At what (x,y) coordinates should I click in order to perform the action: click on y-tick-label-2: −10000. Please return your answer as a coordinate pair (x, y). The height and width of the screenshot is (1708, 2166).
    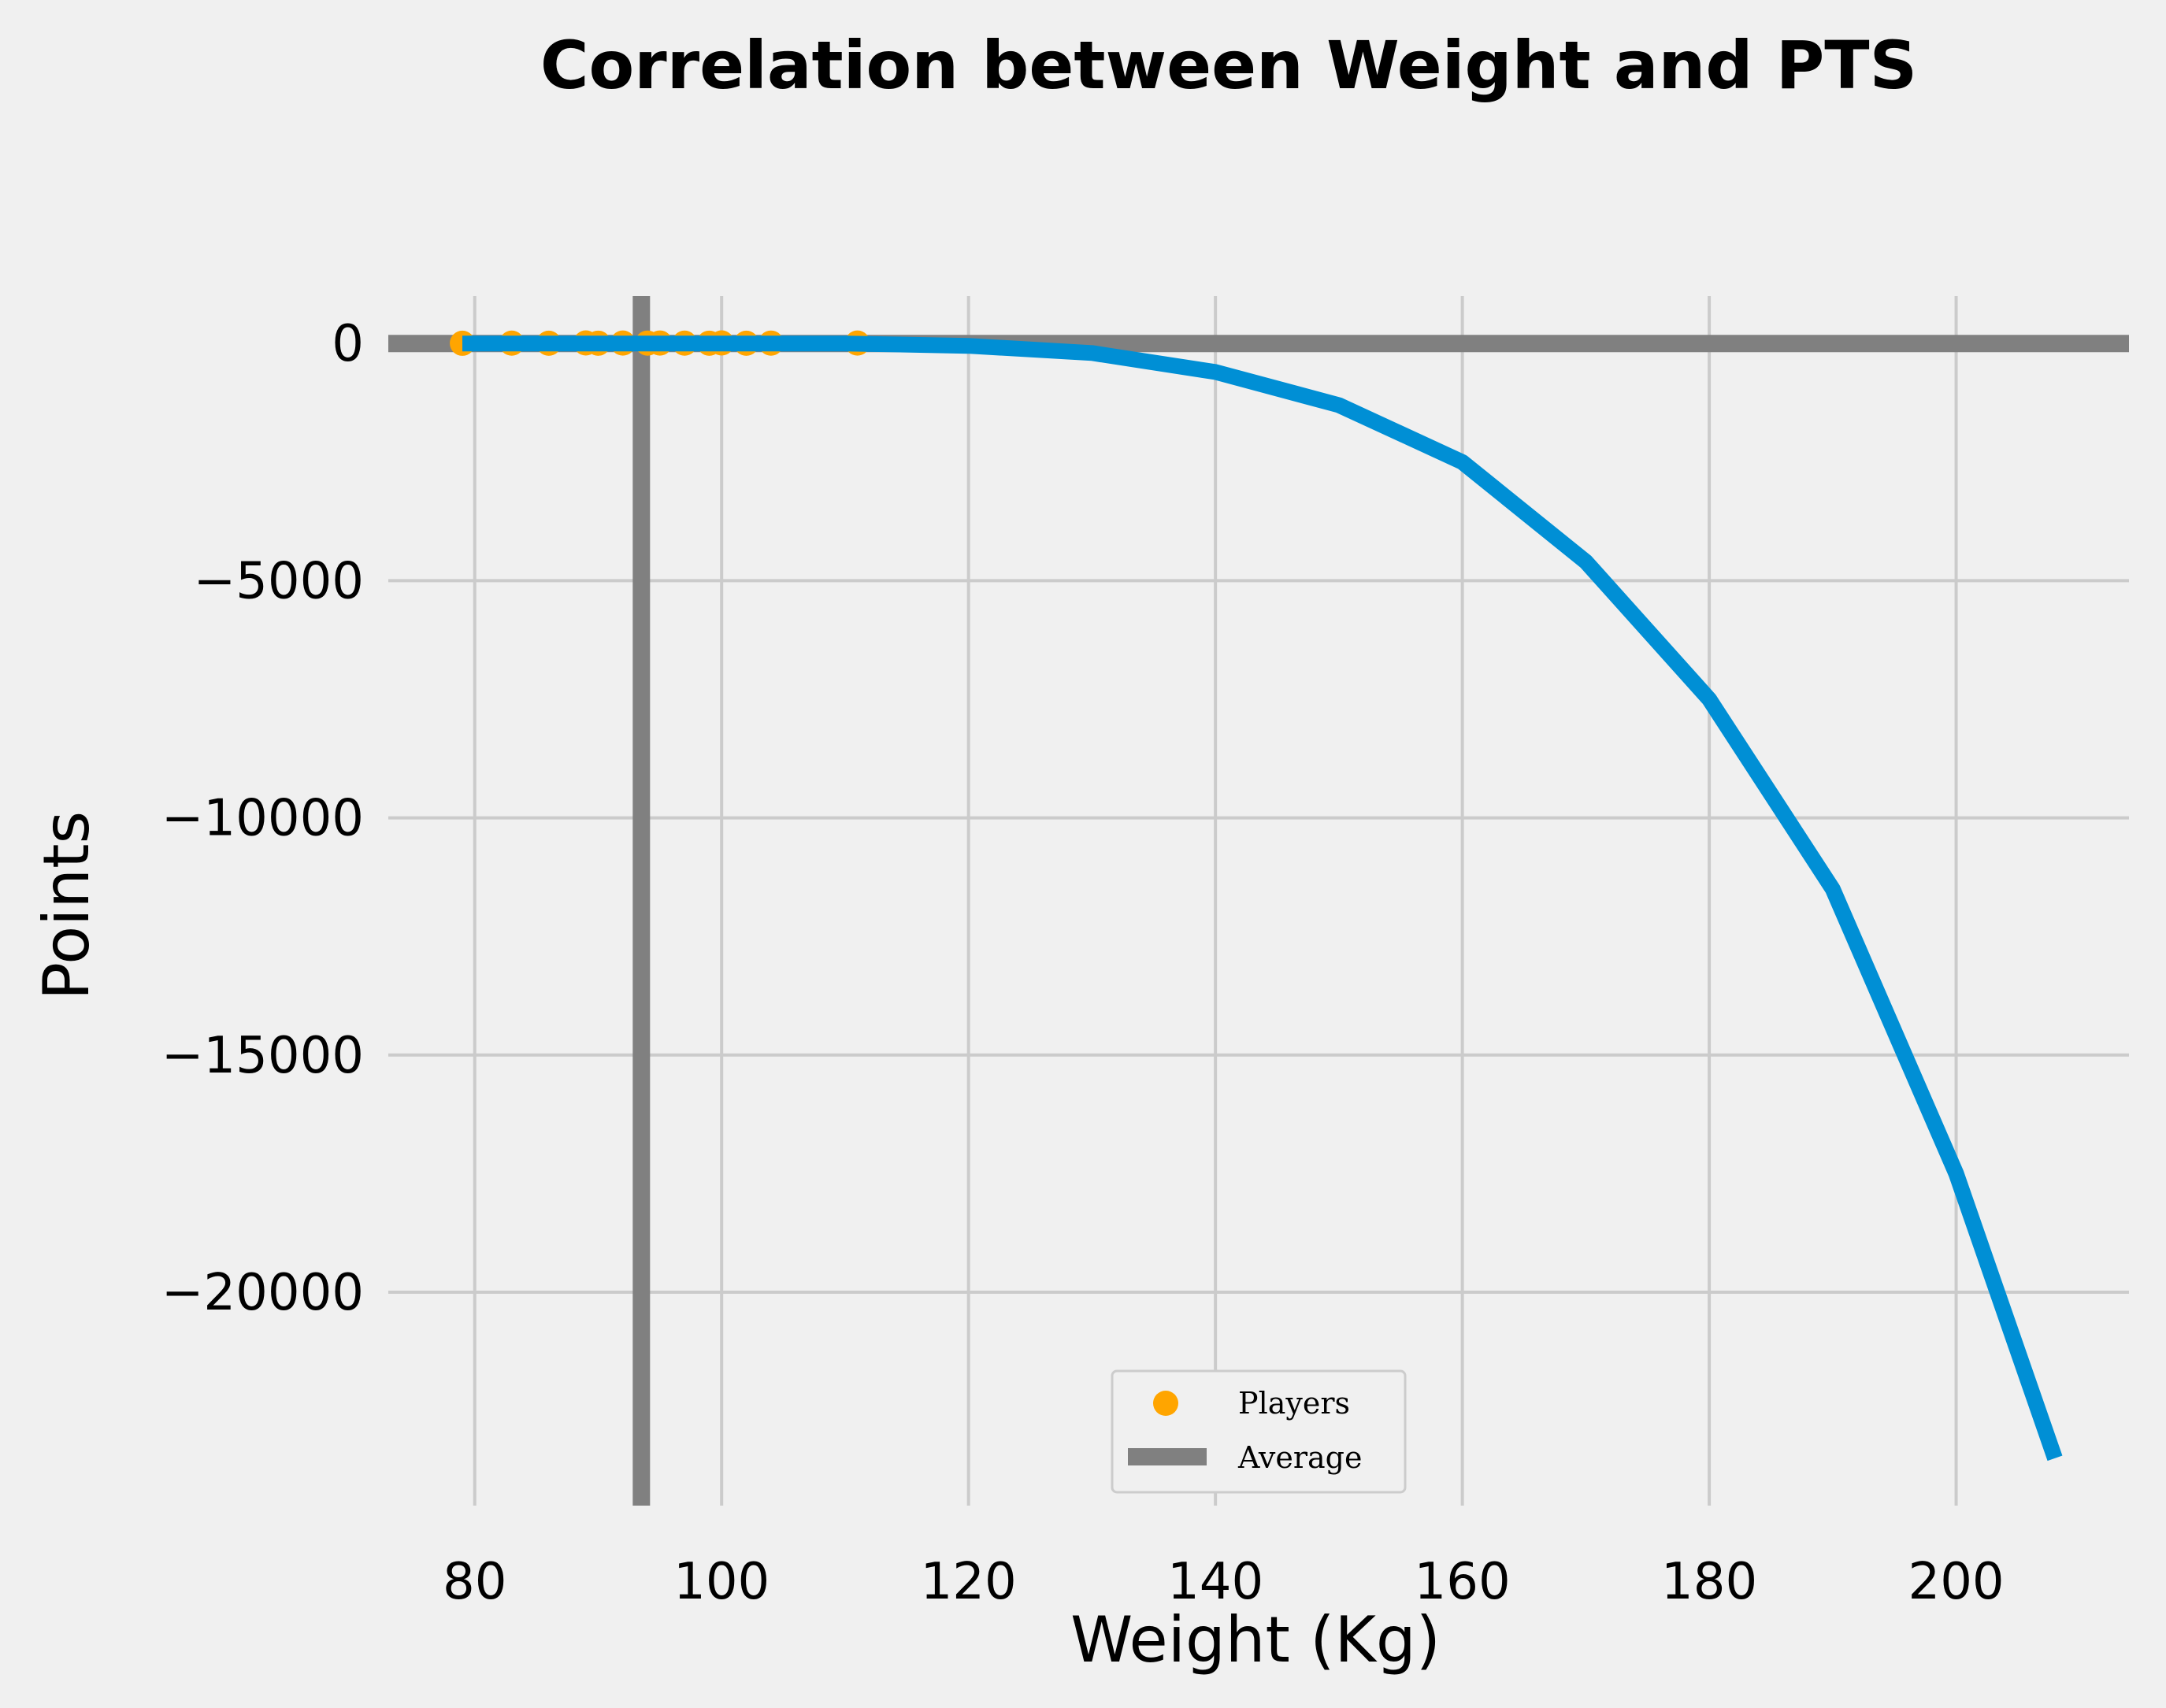
    Looking at the image, I should click on (263, 819).